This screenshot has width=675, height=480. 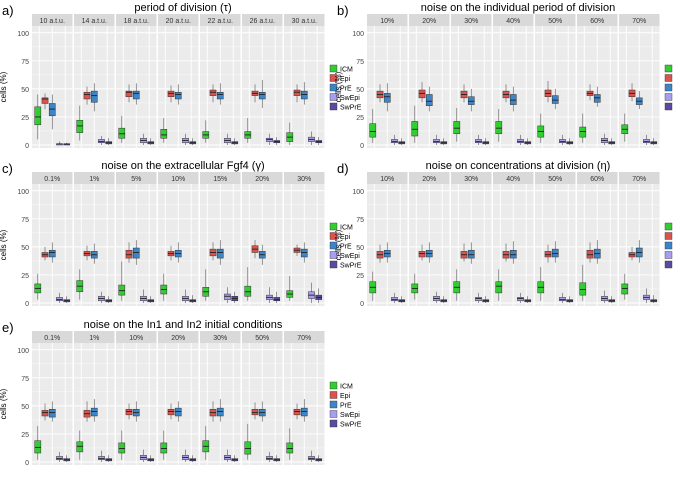 I want to click on facet-label: 50%, so click(x=555, y=21).